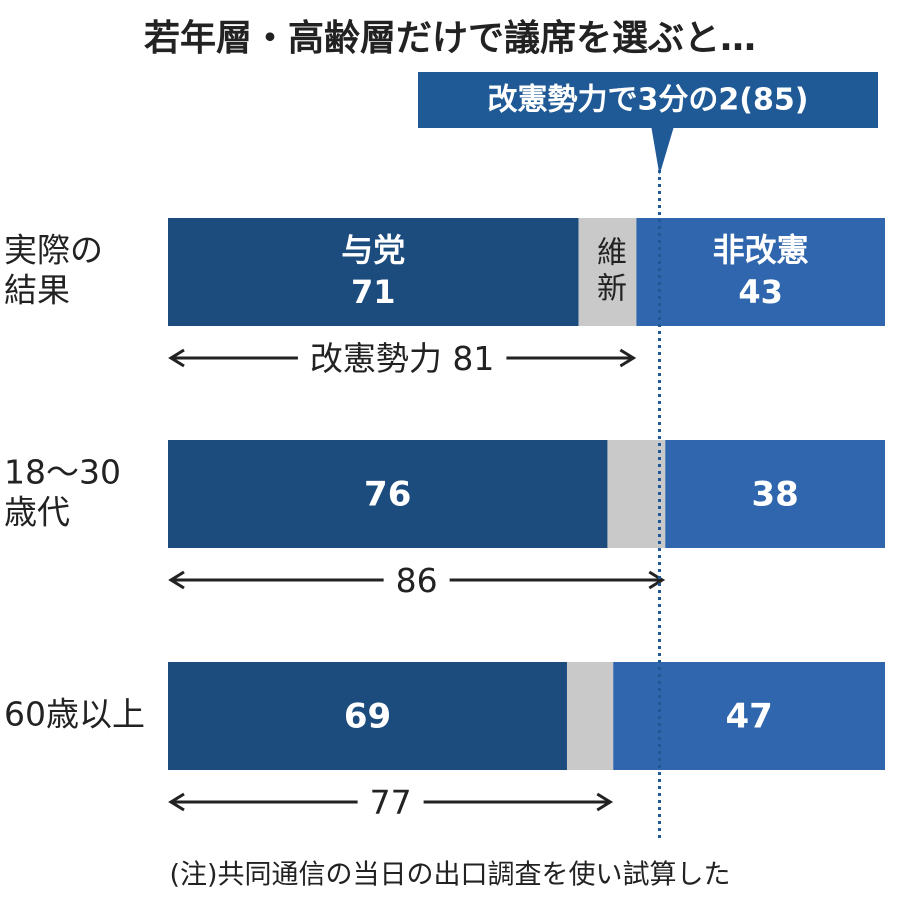 Image resolution: width=900 pixels, height=904 pixels. I want to click on value-label: 76, so click(387, 495).